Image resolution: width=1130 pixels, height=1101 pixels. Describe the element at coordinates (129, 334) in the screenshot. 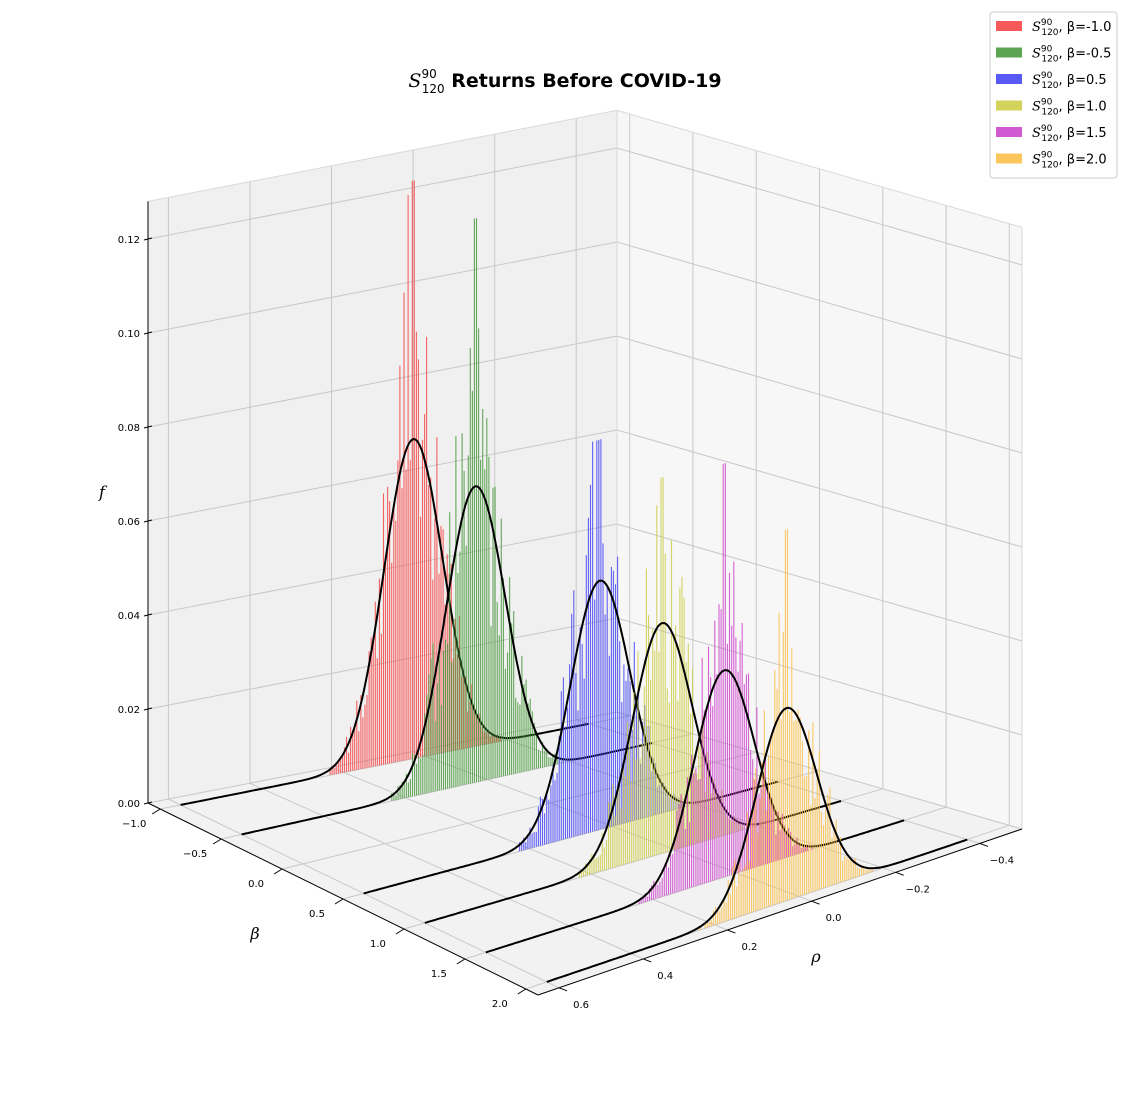

I see `f-tick-label: 0.10` at that location.